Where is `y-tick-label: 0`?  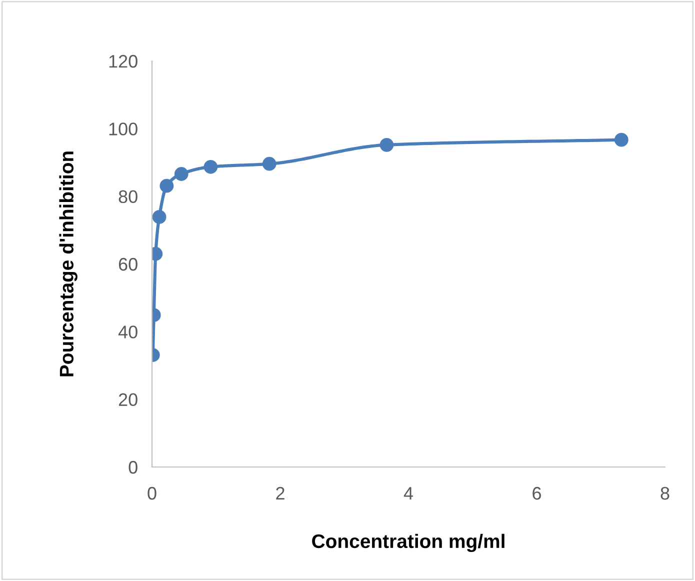 y-tick-label: 0 is located at coordinates (133, 467).